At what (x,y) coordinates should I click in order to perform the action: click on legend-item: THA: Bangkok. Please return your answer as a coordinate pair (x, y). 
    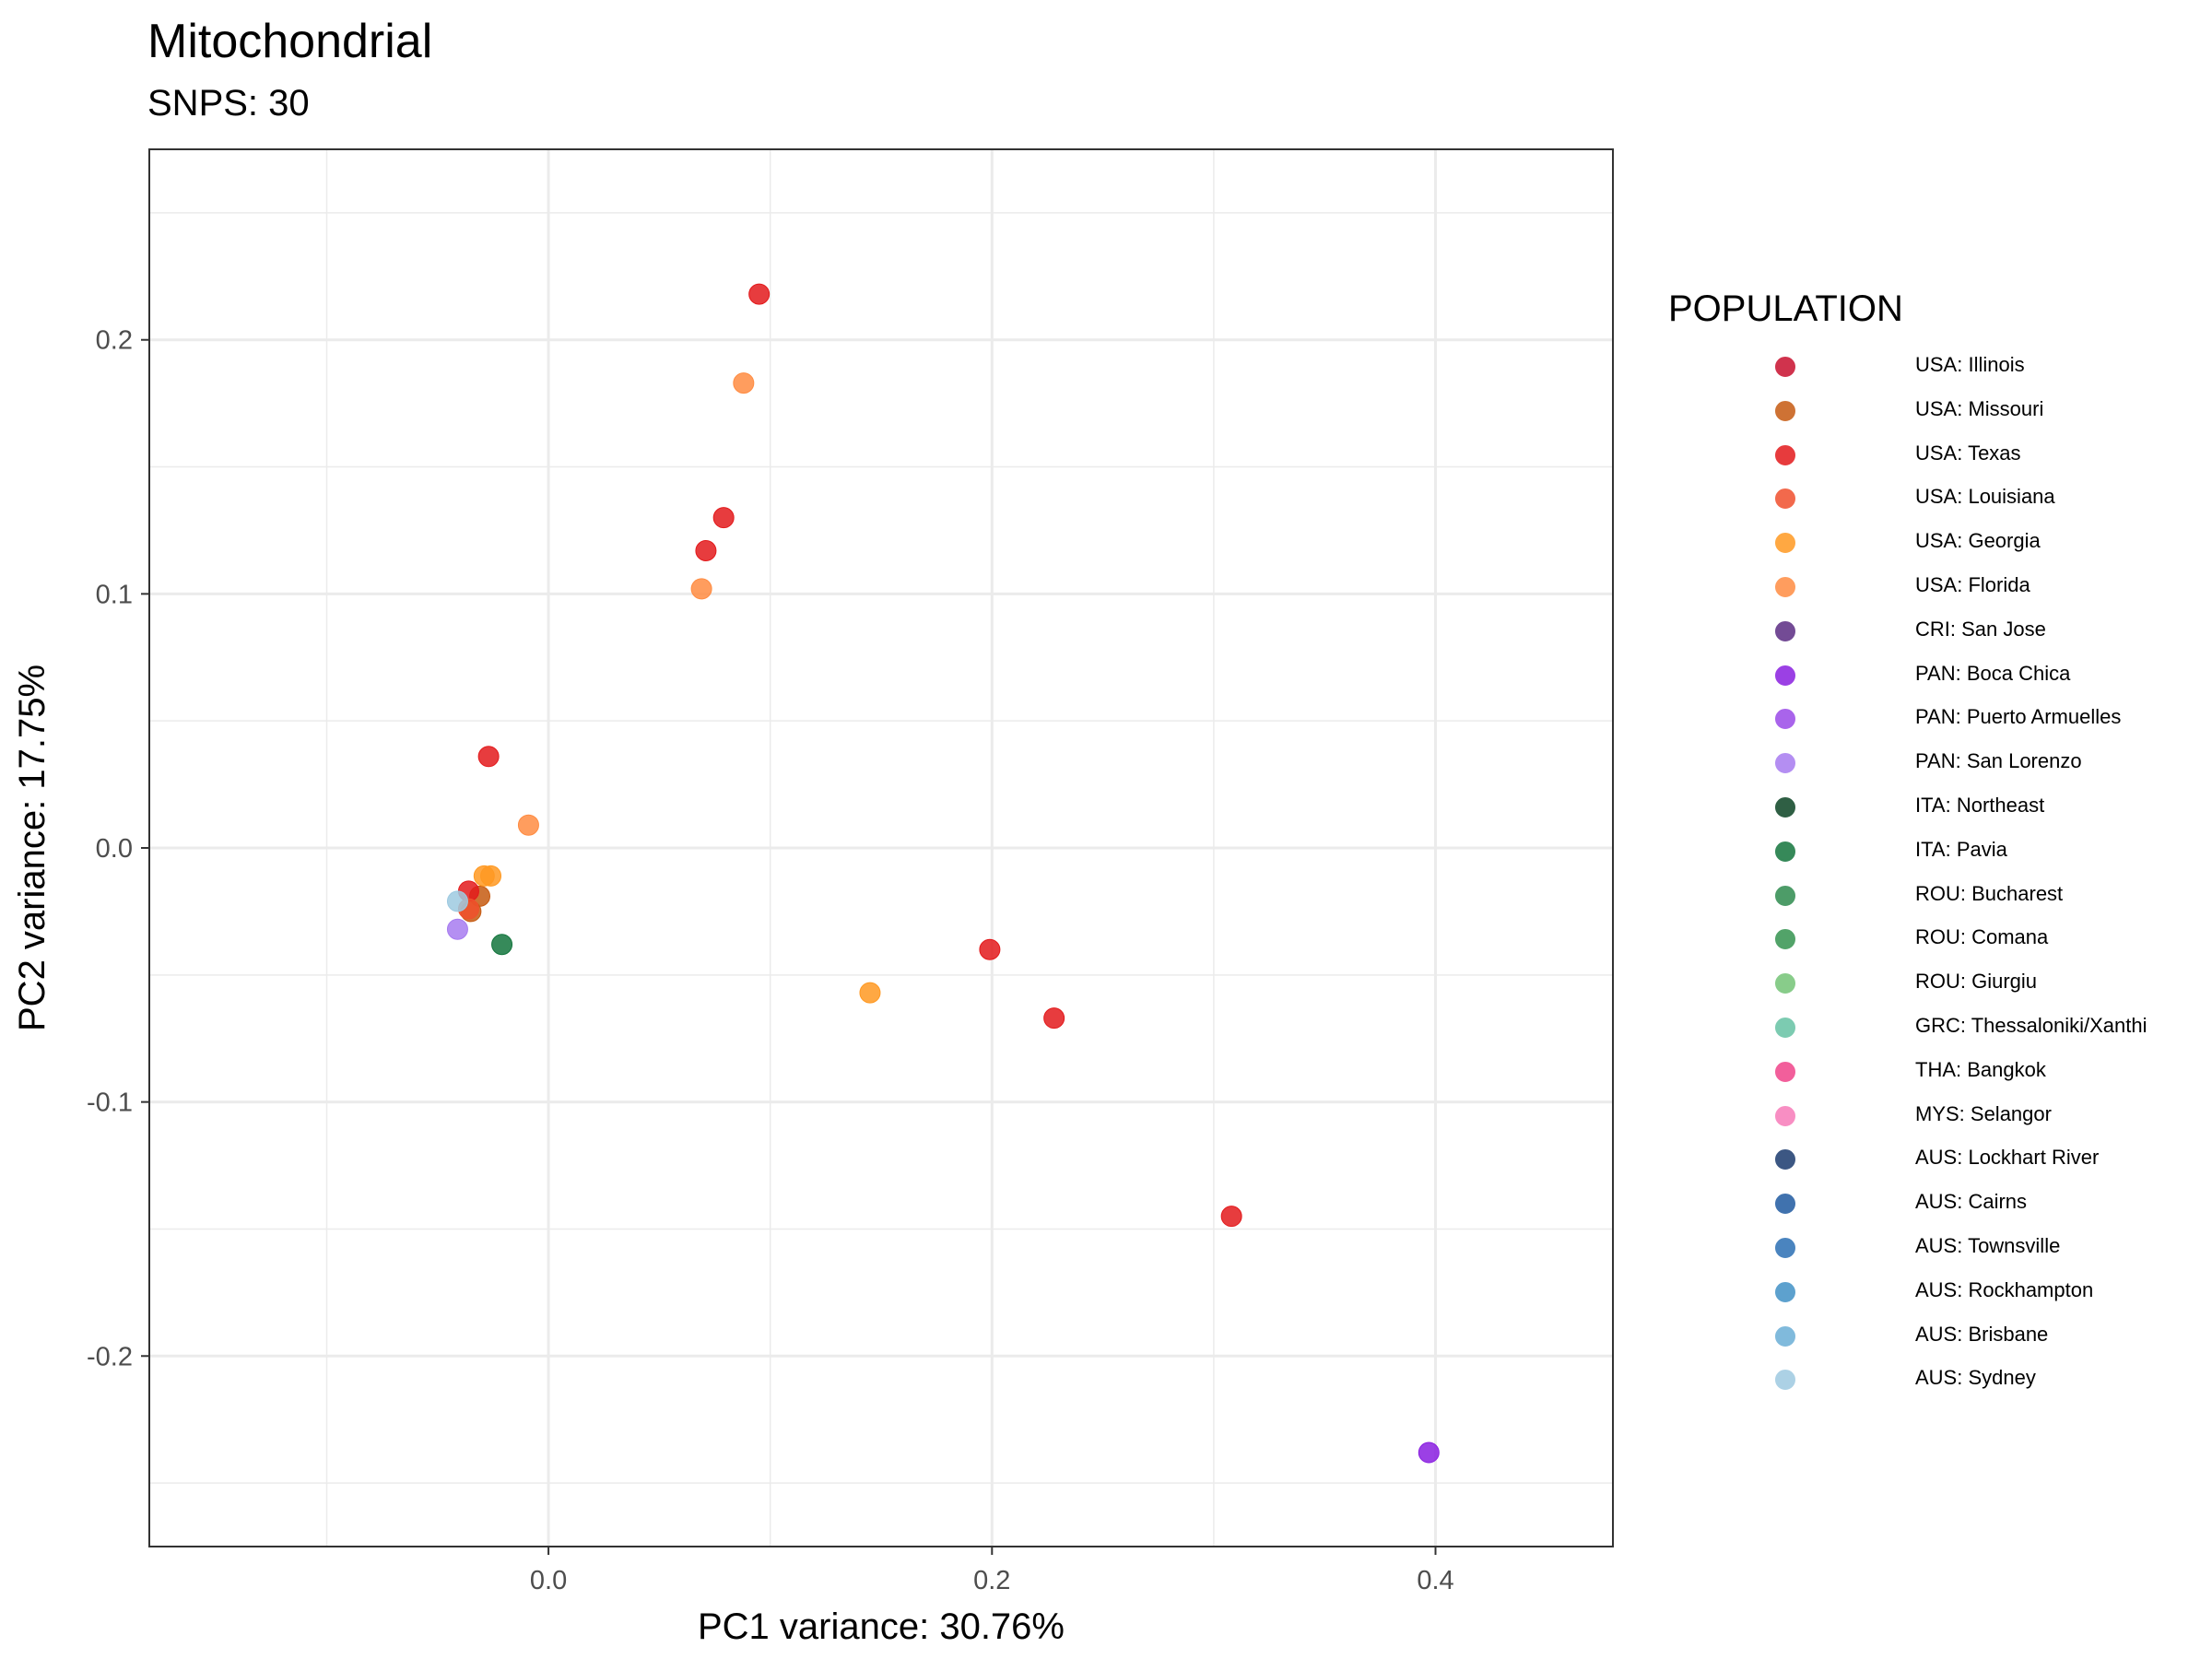
    Looking at the image, I should click on (1935, 1072).